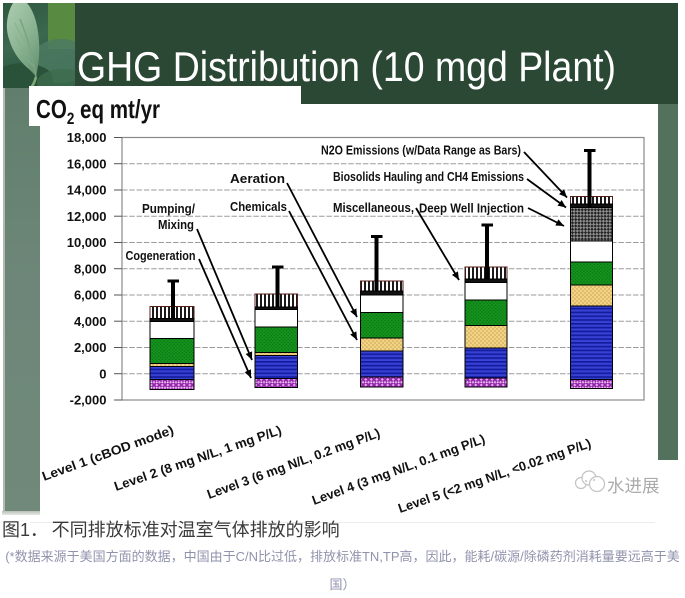 This screenshot has height=598, width=685. What do you see at coordinates (176, 224) in the screenshot?
I see `svg-text: Mixing` at bounding box center [176, 224].